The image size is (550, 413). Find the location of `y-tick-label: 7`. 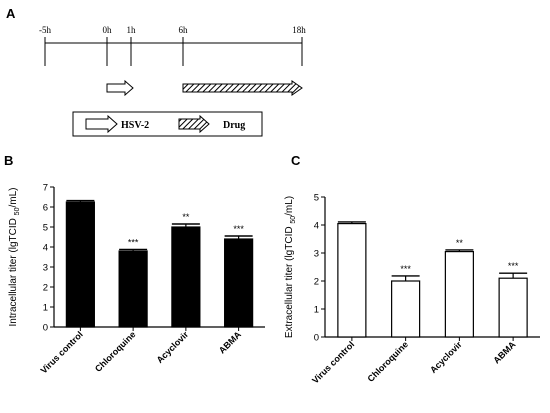

y-tick-label: 7 is located at coordinates (45, 188).